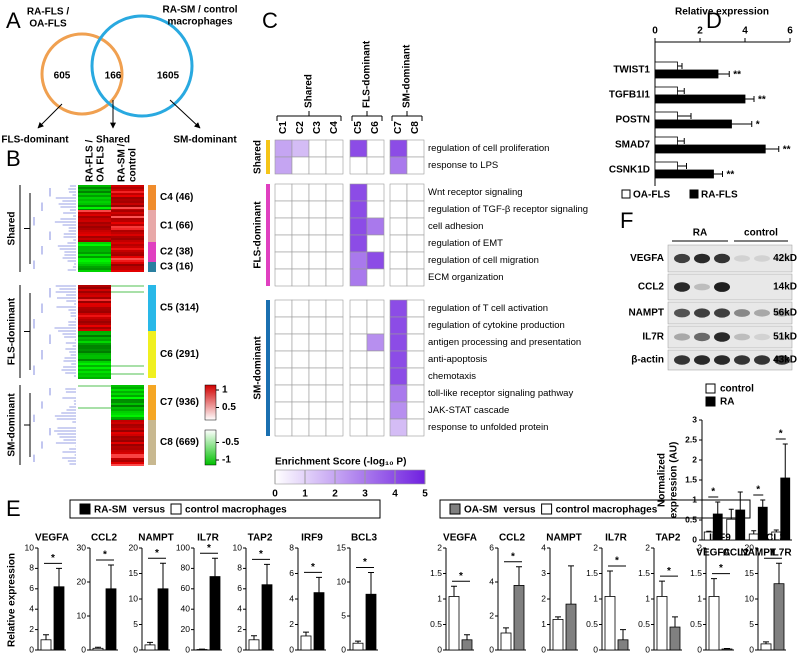  Describe the element at coordinates (758, 490) in the screenshot. I see `significance: *` at that location.